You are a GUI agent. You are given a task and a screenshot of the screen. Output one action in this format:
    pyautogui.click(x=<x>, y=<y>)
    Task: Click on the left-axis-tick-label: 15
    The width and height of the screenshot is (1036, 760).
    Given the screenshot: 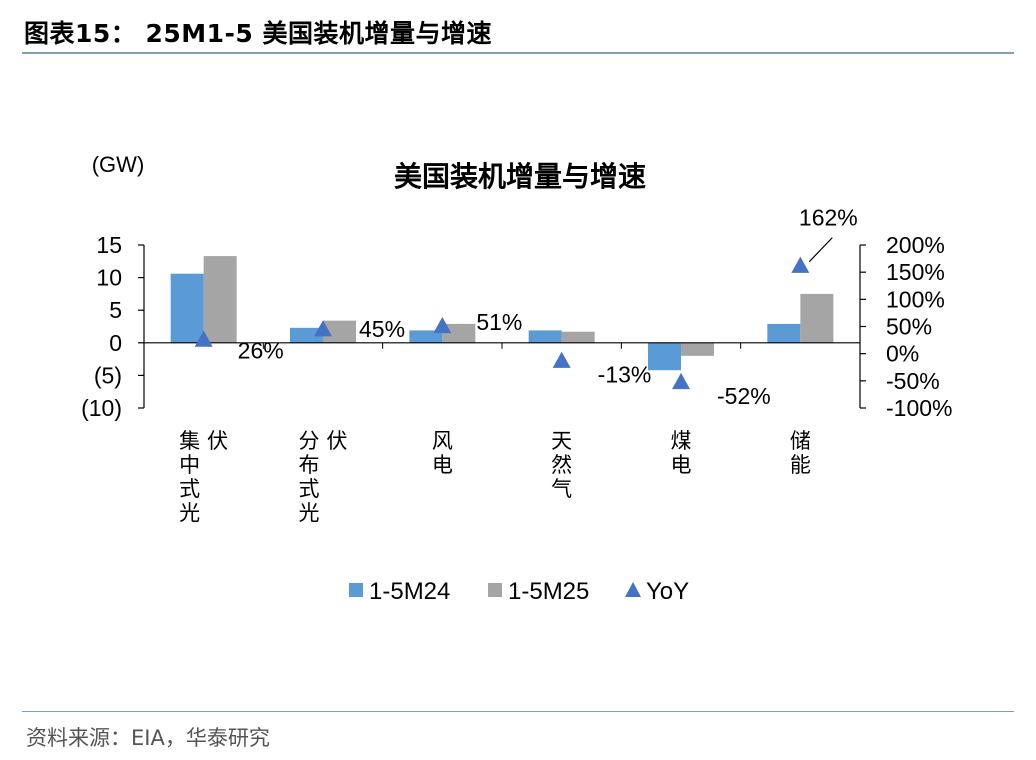 What is the action you would take?
    pyautogui.click(x=109, y=245)
    